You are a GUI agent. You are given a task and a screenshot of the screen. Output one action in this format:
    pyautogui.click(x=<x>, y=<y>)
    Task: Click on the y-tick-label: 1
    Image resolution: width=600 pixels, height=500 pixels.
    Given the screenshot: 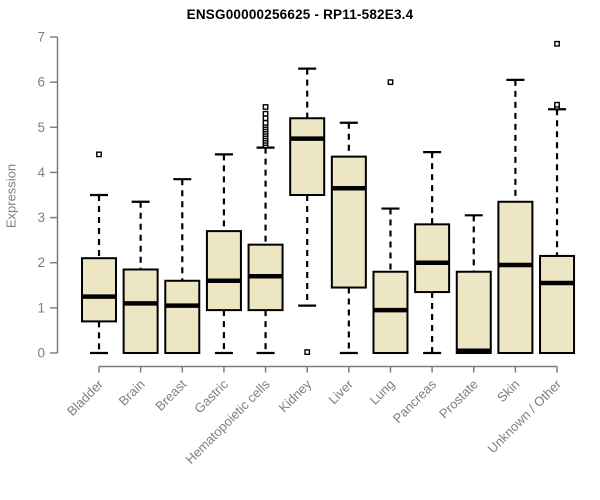 What is the action you would take?
    pyautogui.click(x=41, y=307)
    